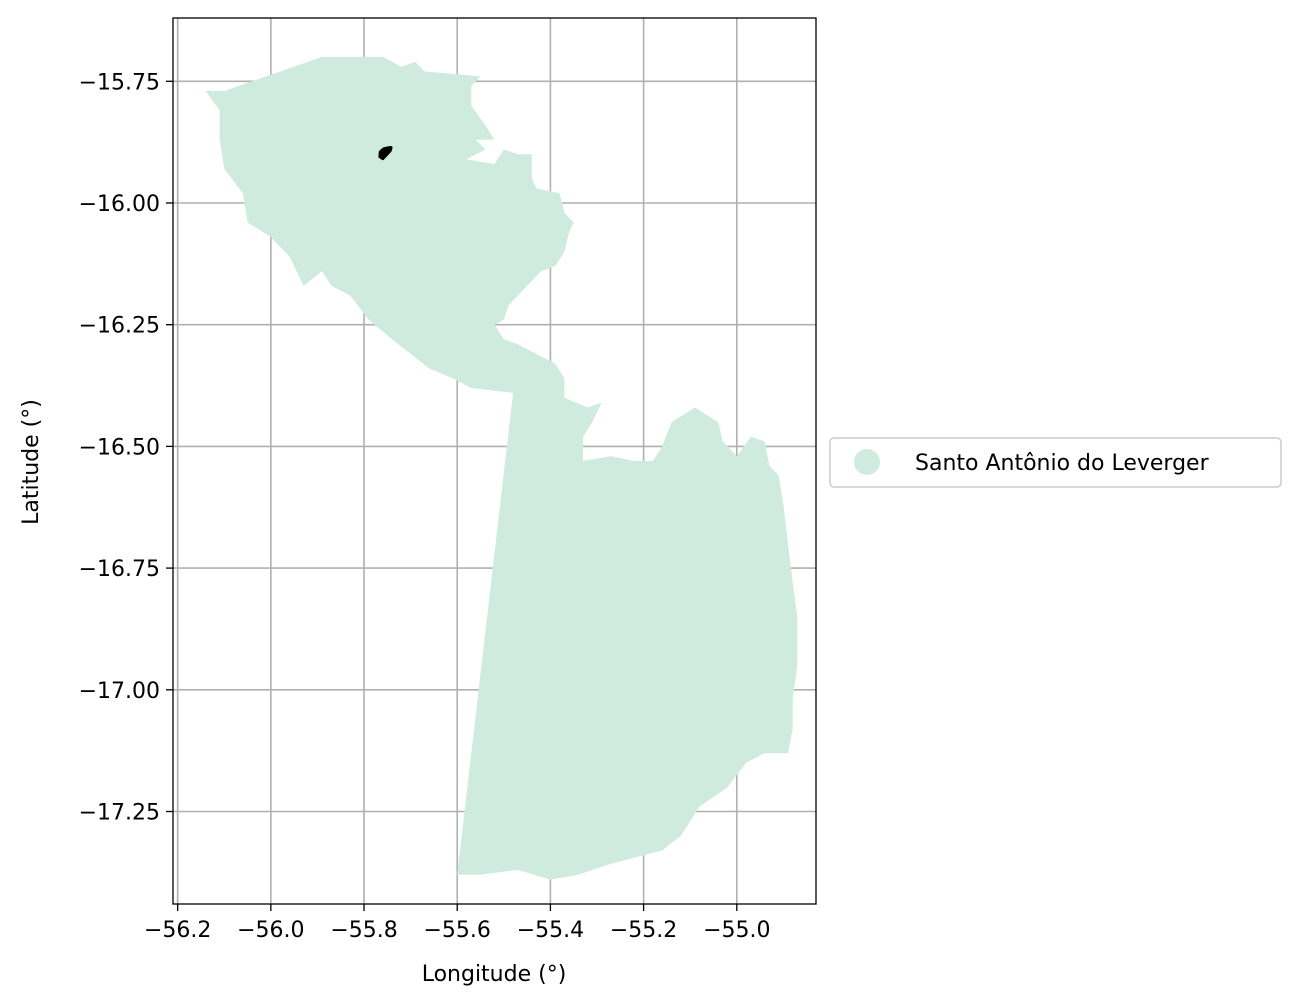 Image resolution: width=1300 pixels, height=1006 pixels. I want to click on y-tick-label: −15.75, so click(119, 82).